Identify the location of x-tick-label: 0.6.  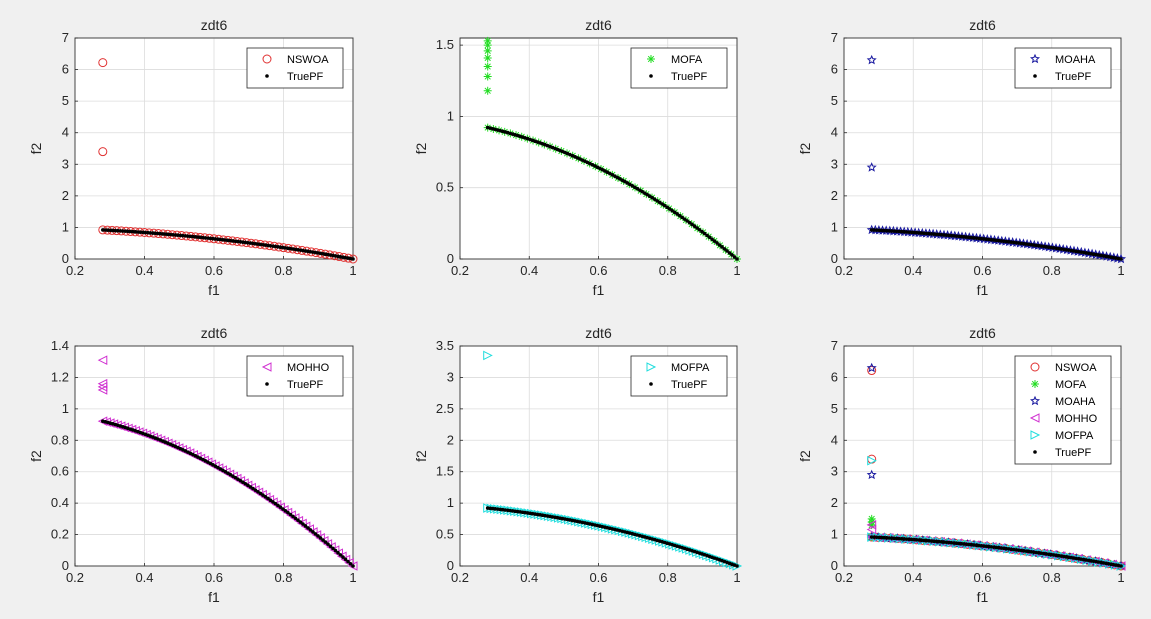
(598, 270).